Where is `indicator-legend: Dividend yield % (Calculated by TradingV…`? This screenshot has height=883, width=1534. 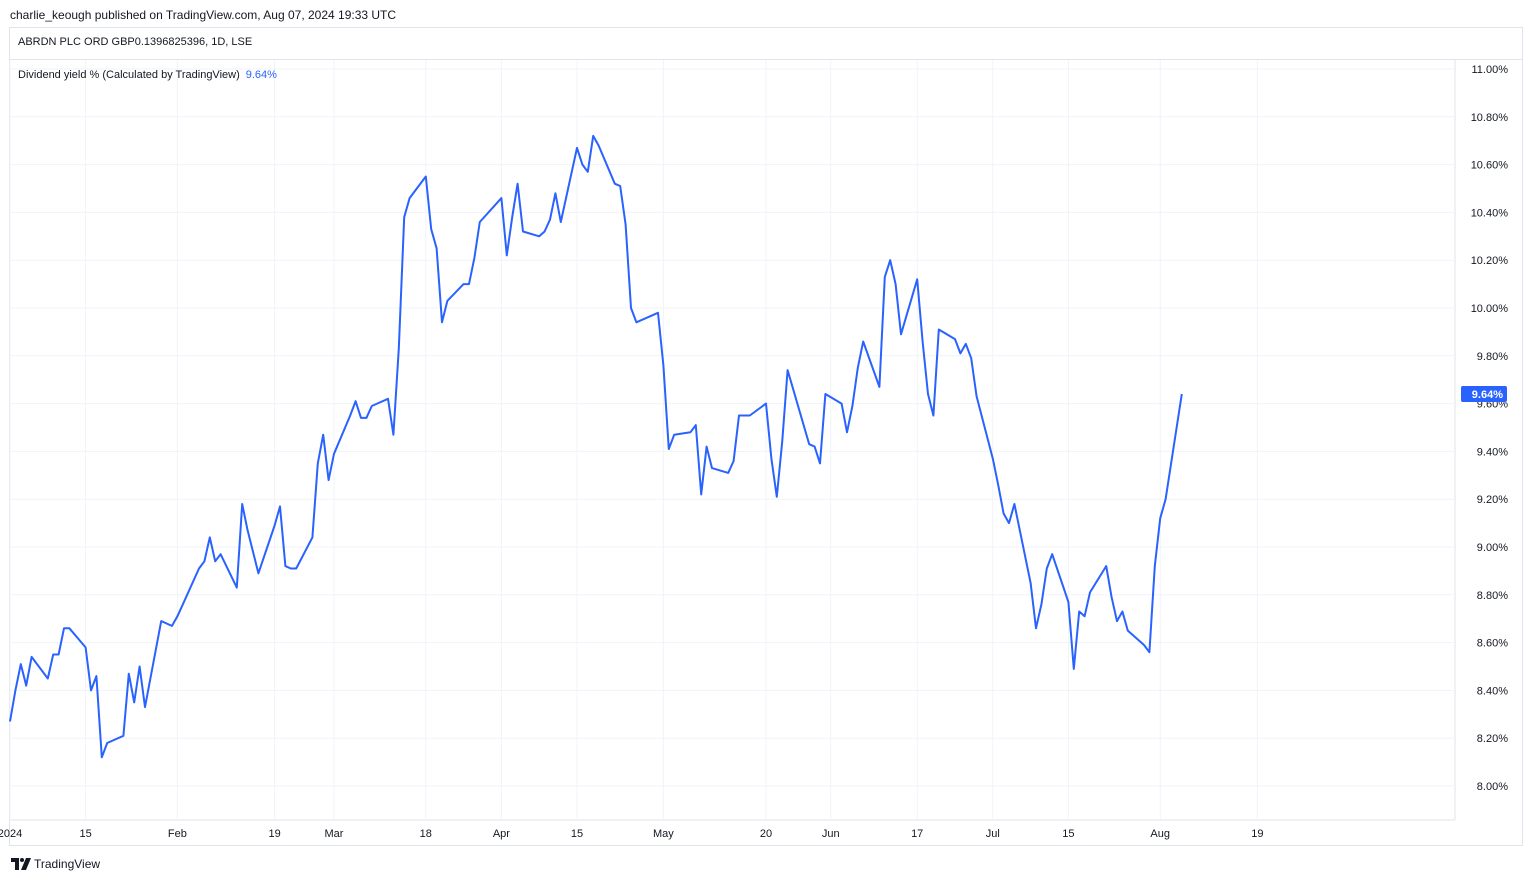 indicator-legend: Dividend yield % (Calculated by TradingV… is located at coordinates (147, 75).